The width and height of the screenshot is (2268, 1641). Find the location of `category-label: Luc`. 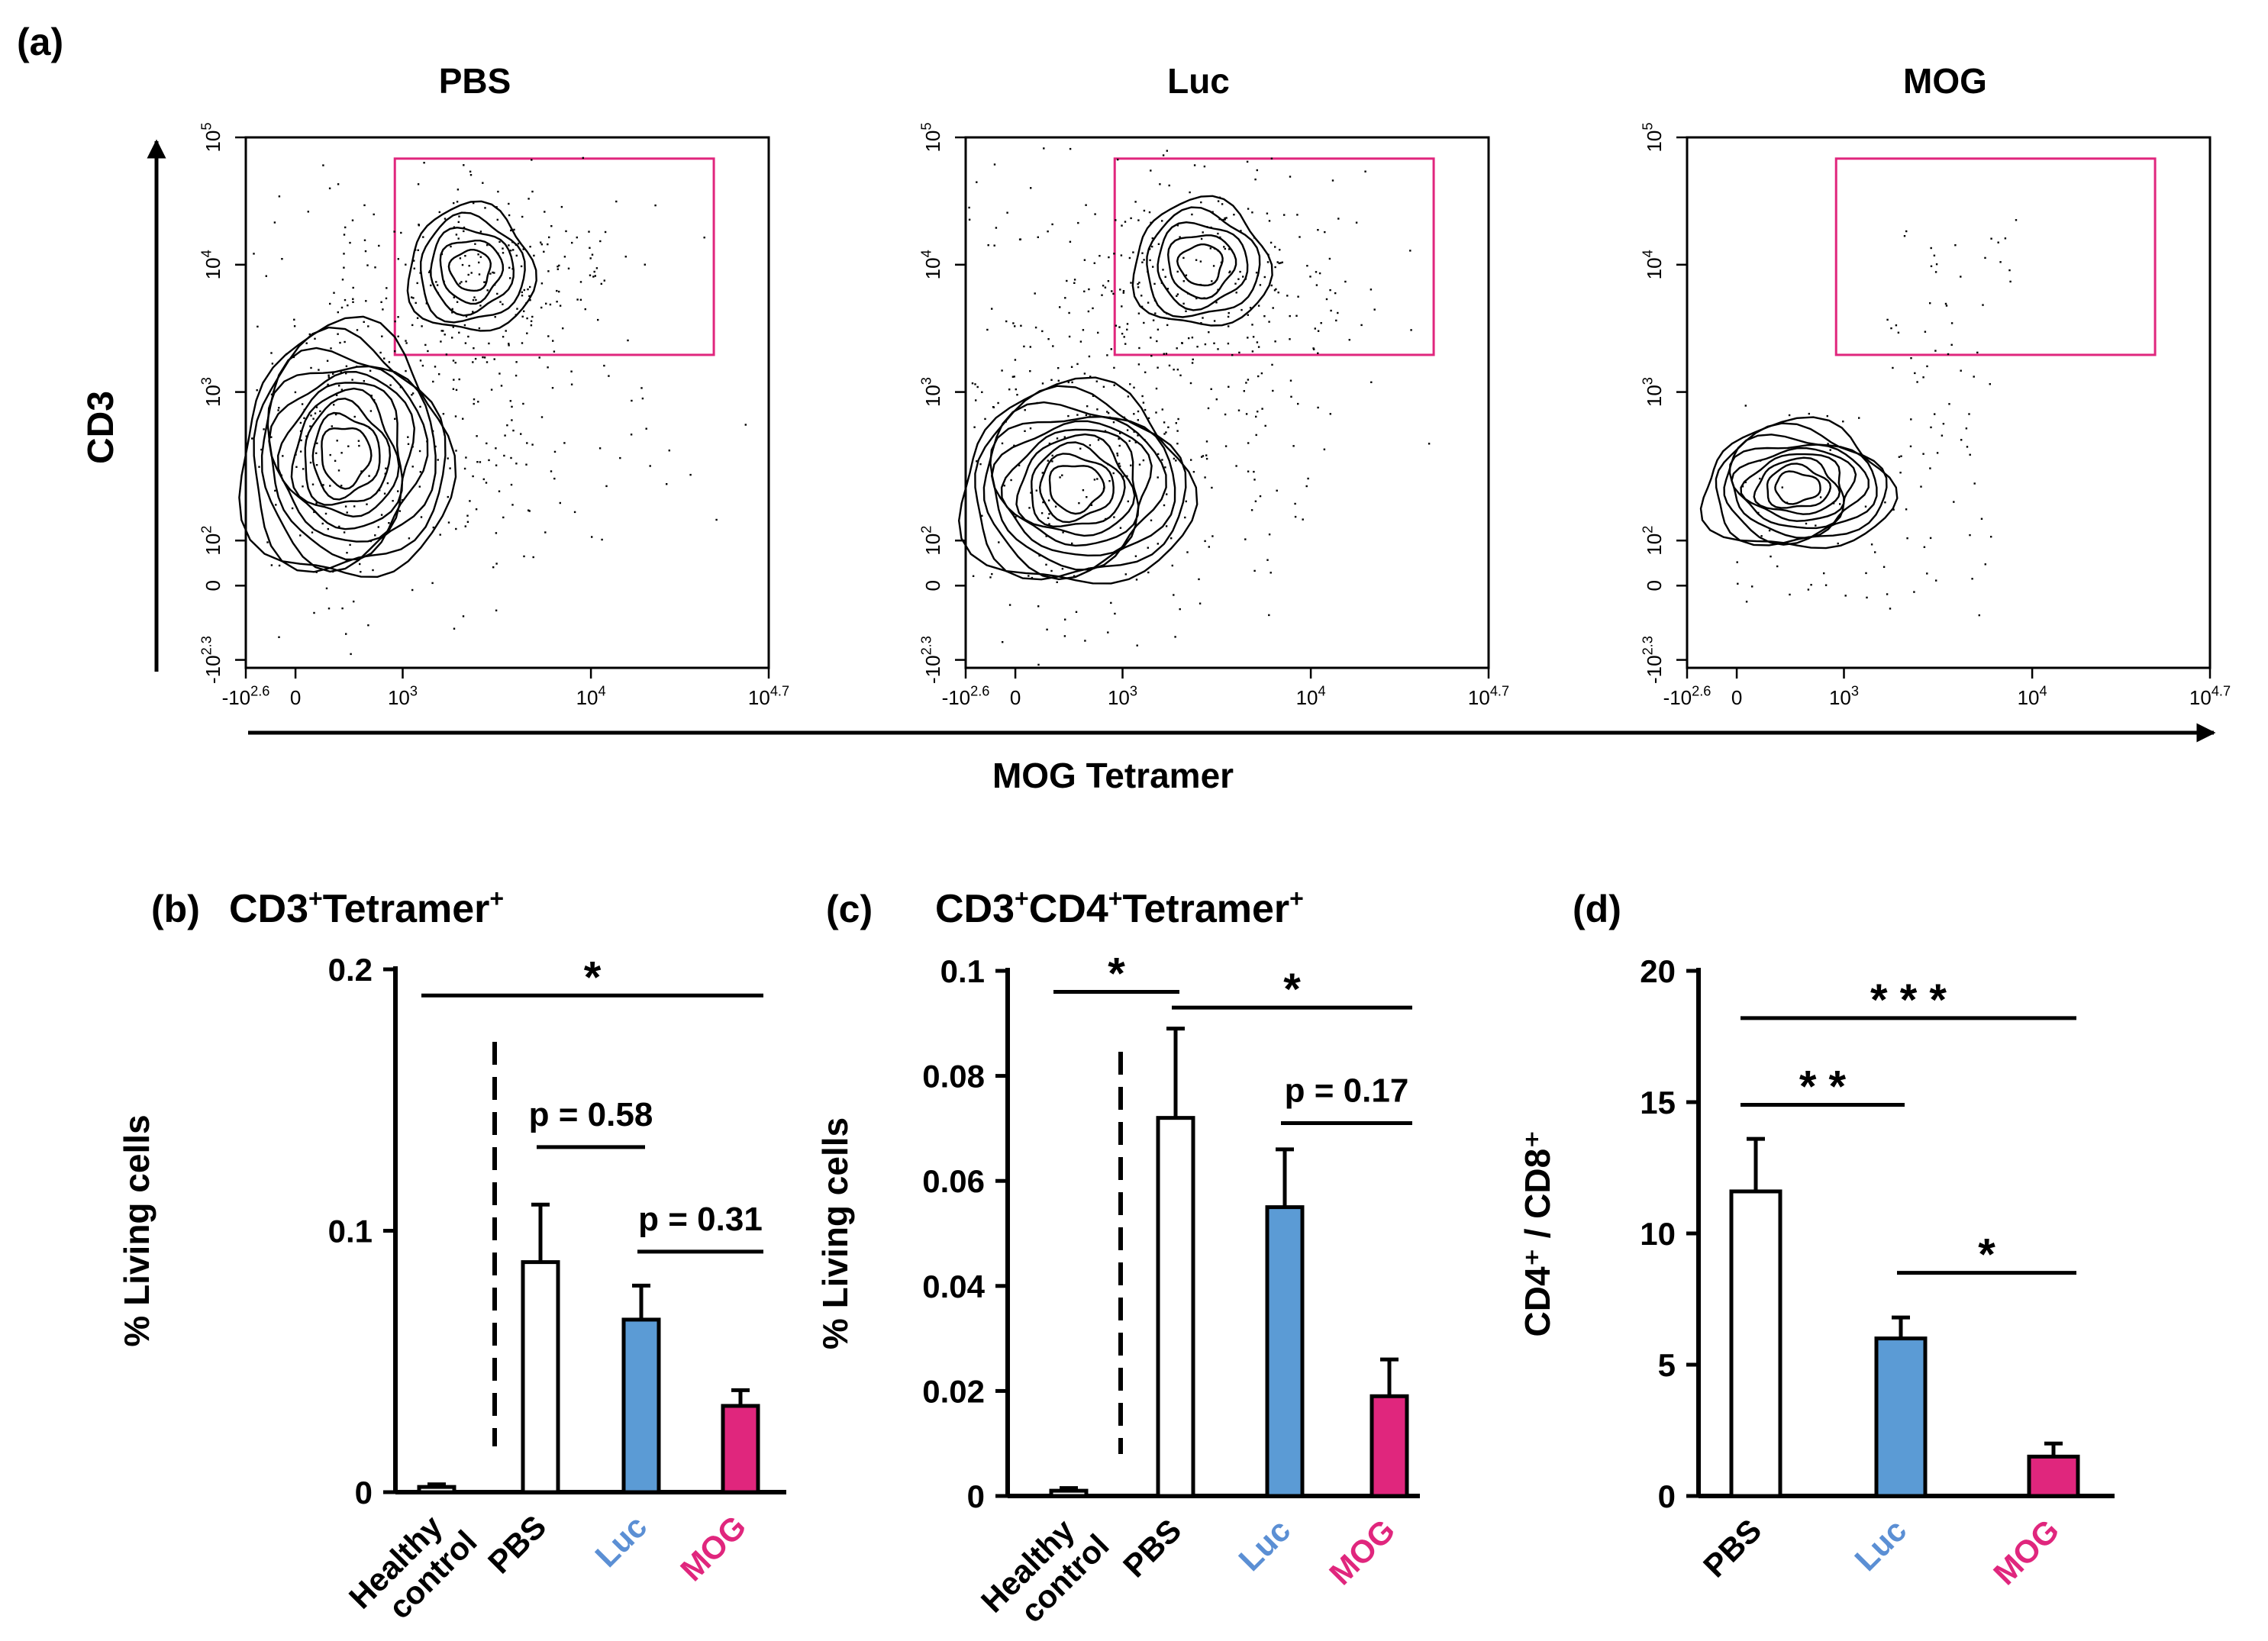

category-label: Luc is located at coordinates (1880, 1545).